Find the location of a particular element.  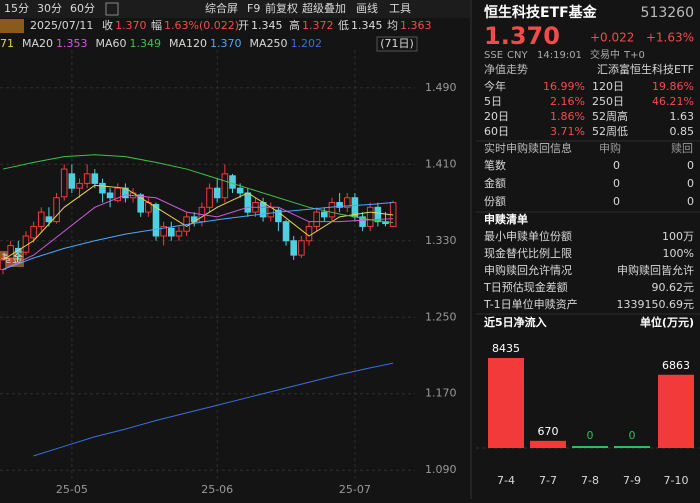

row-label: 52周低 is located at coordinates (610, 131).